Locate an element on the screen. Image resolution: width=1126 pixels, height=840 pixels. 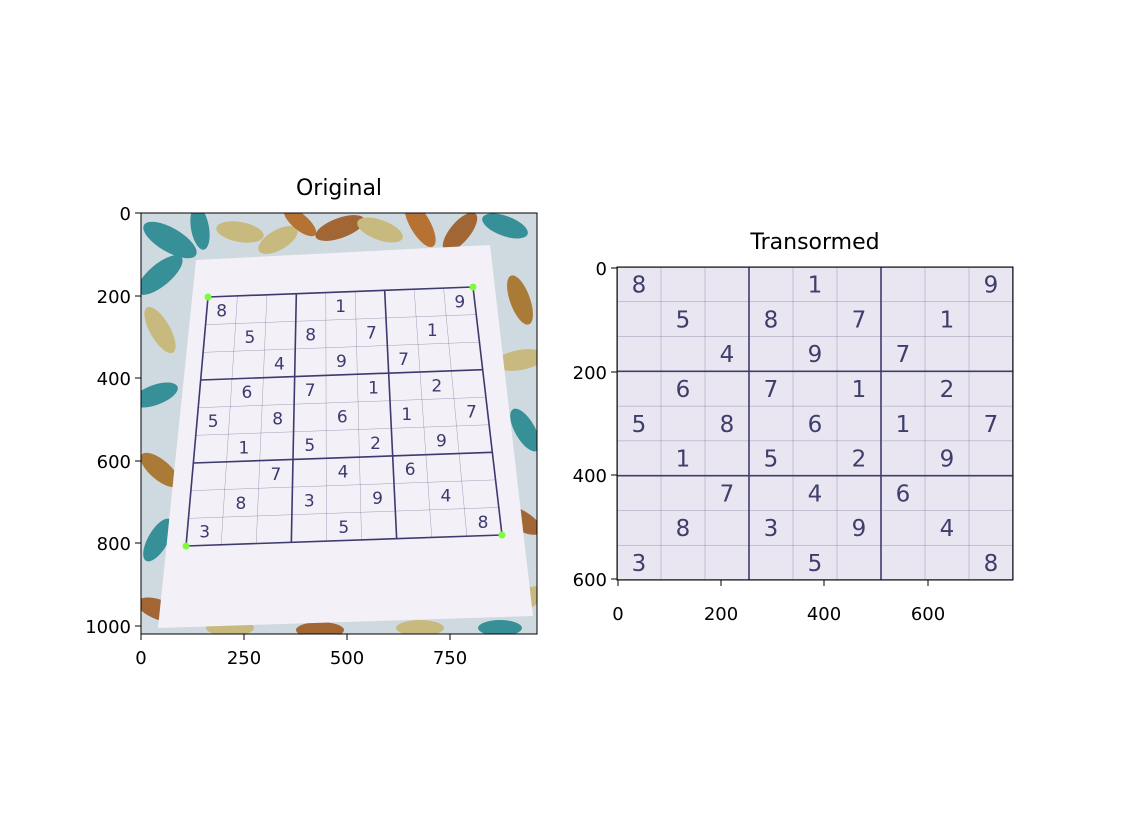
transformed-x-axis: 0 200 400 600 is located at coordinates (778, 602).